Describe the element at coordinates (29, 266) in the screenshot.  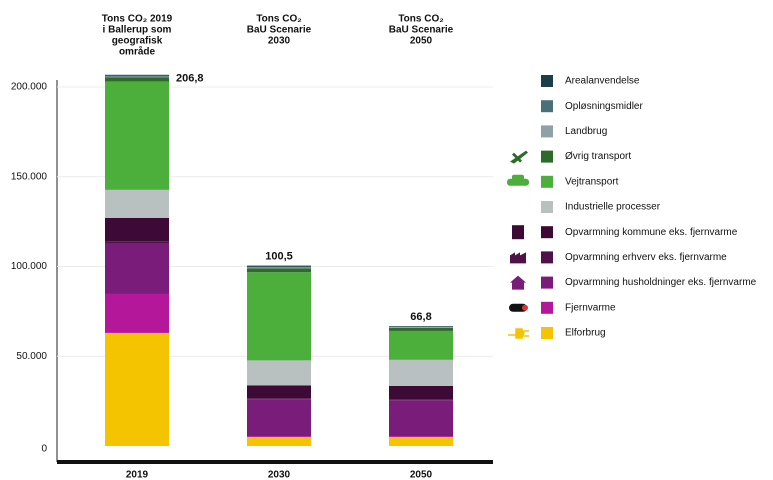
I see `y-tick-label: 100.000` at that location.